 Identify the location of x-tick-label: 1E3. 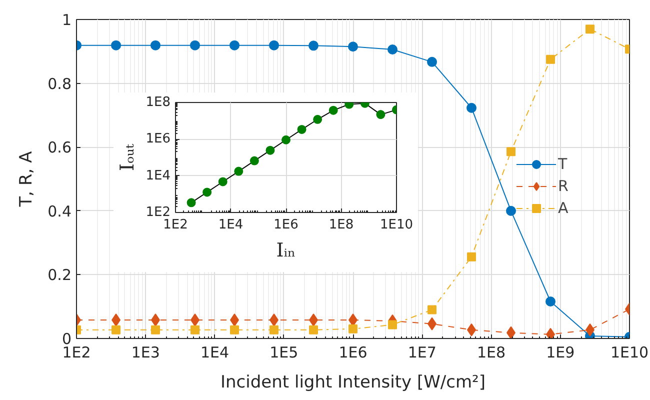
(145, 353).